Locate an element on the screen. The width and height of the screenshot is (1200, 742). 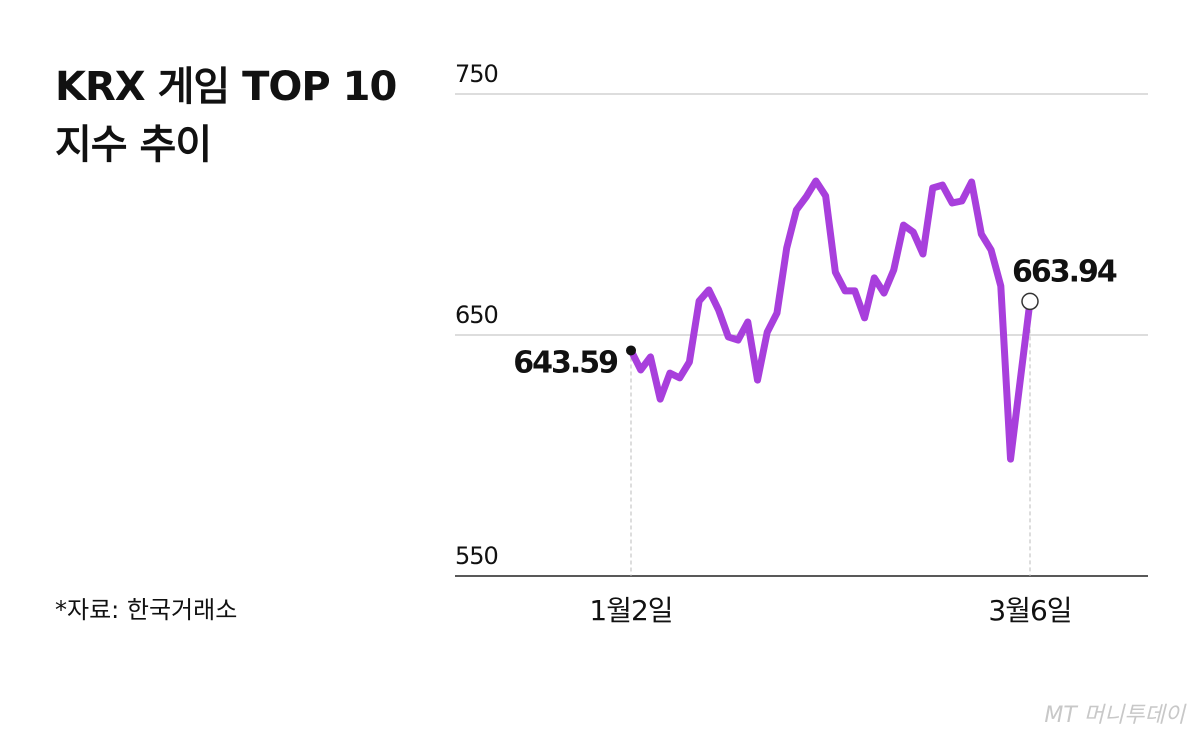
value-label: 643.59 is located at coordinates (565, 362).